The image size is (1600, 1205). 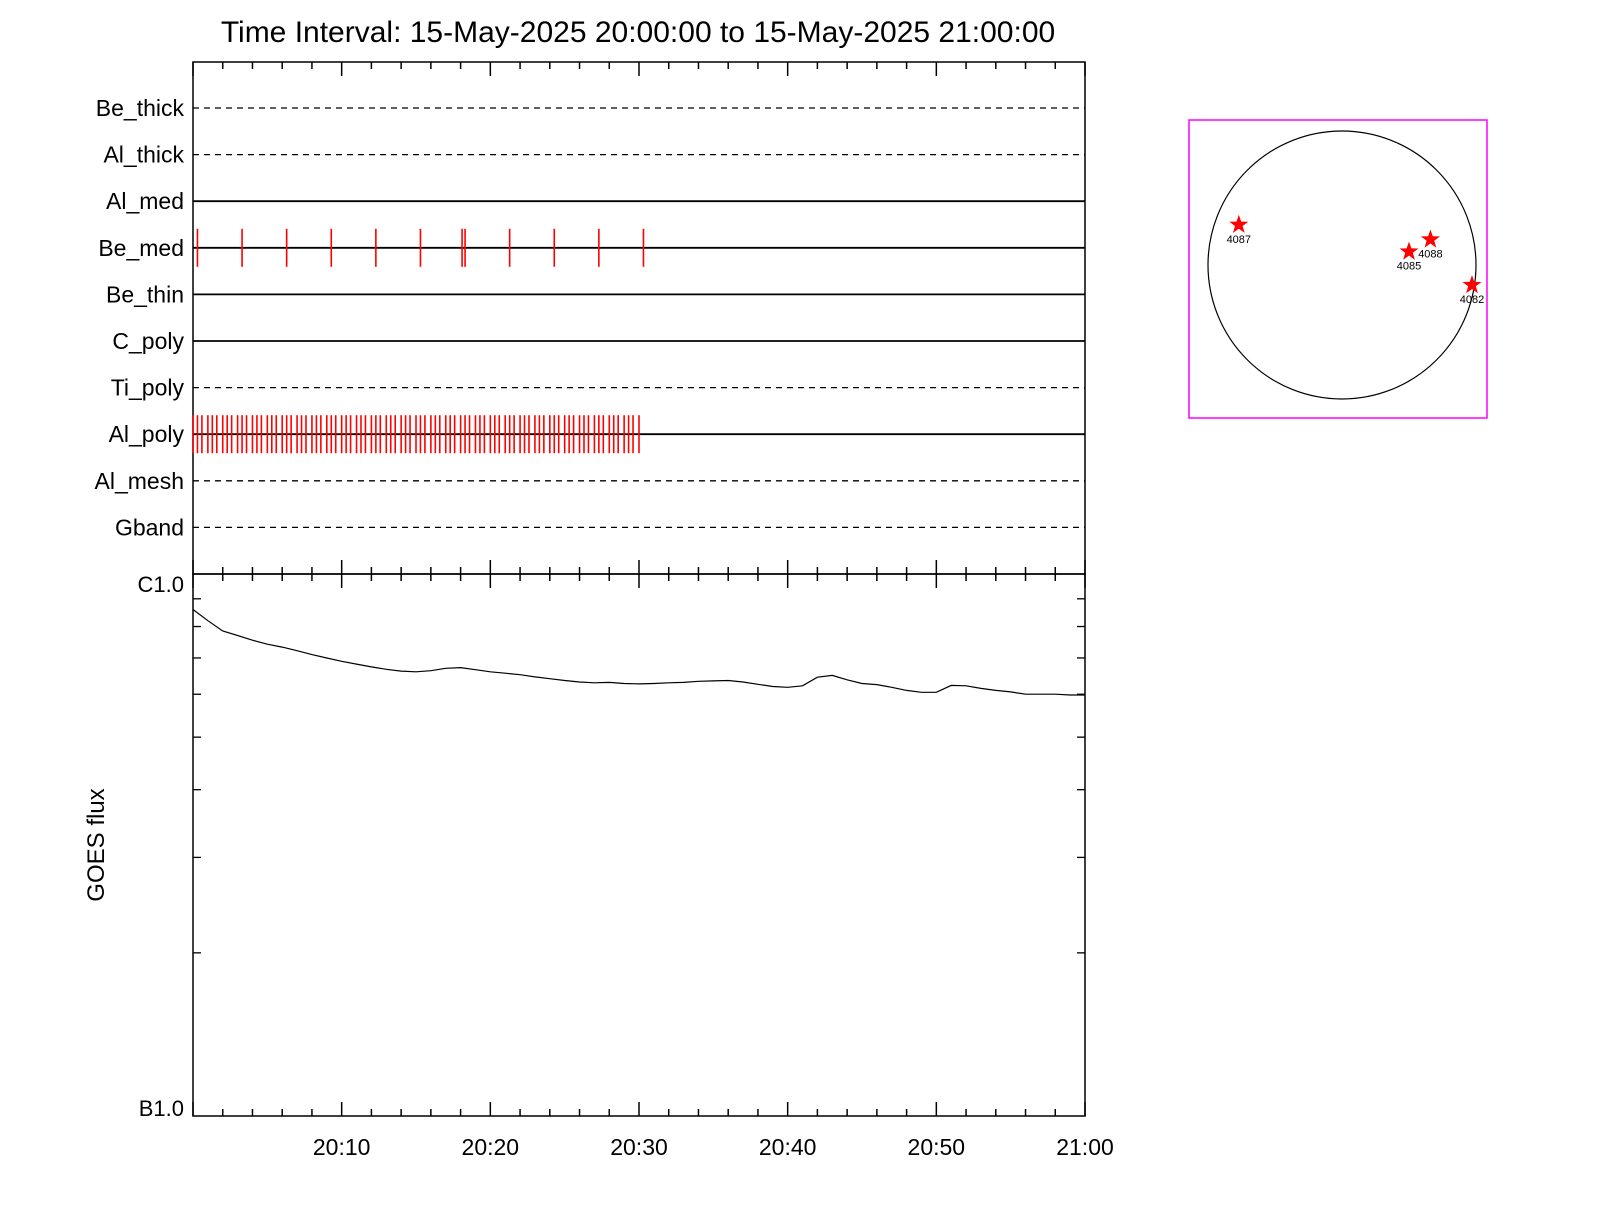 I want to click on channel-al-poly: Al_poly, so click(x=597, y=434).